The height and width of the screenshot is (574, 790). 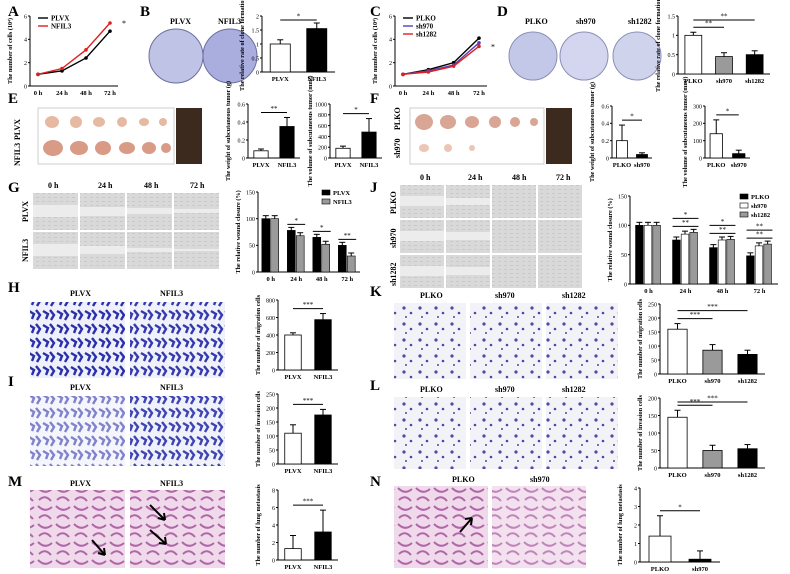 I want to click on g-label-48h: 48 h, so click(x=151, y=185).